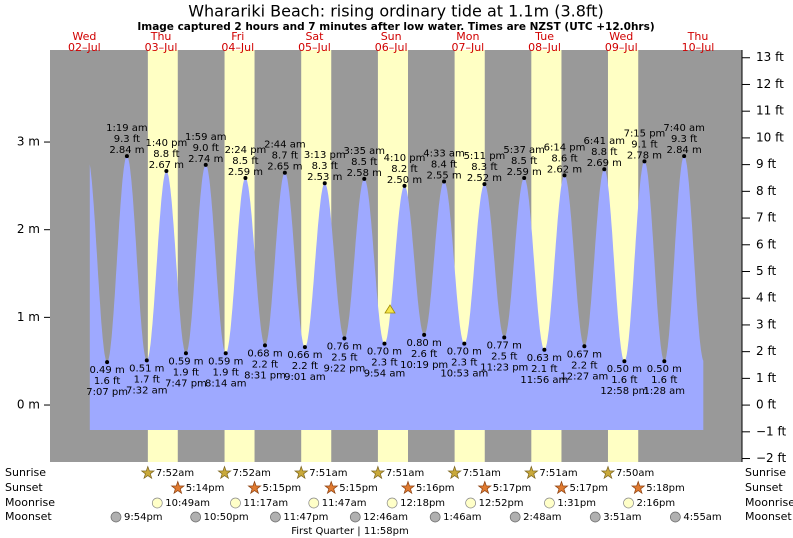 This screenshot has height=538, width=793. What do you see at coordinates (770, 137) in the screenshot?
I see `y2-tick-label: 10 ft` at bounding box center [770, 137].